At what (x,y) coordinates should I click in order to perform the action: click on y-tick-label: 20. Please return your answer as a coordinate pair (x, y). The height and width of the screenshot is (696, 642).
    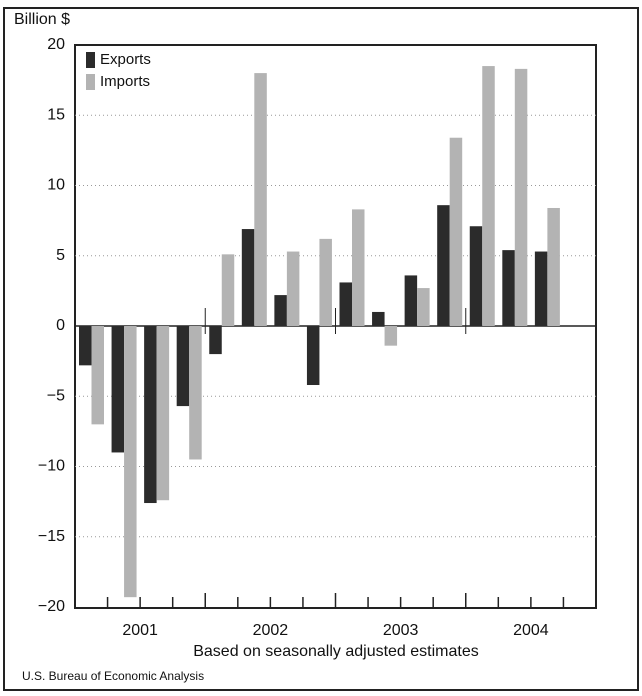
    Looking at the image, I should click on (56, 44).